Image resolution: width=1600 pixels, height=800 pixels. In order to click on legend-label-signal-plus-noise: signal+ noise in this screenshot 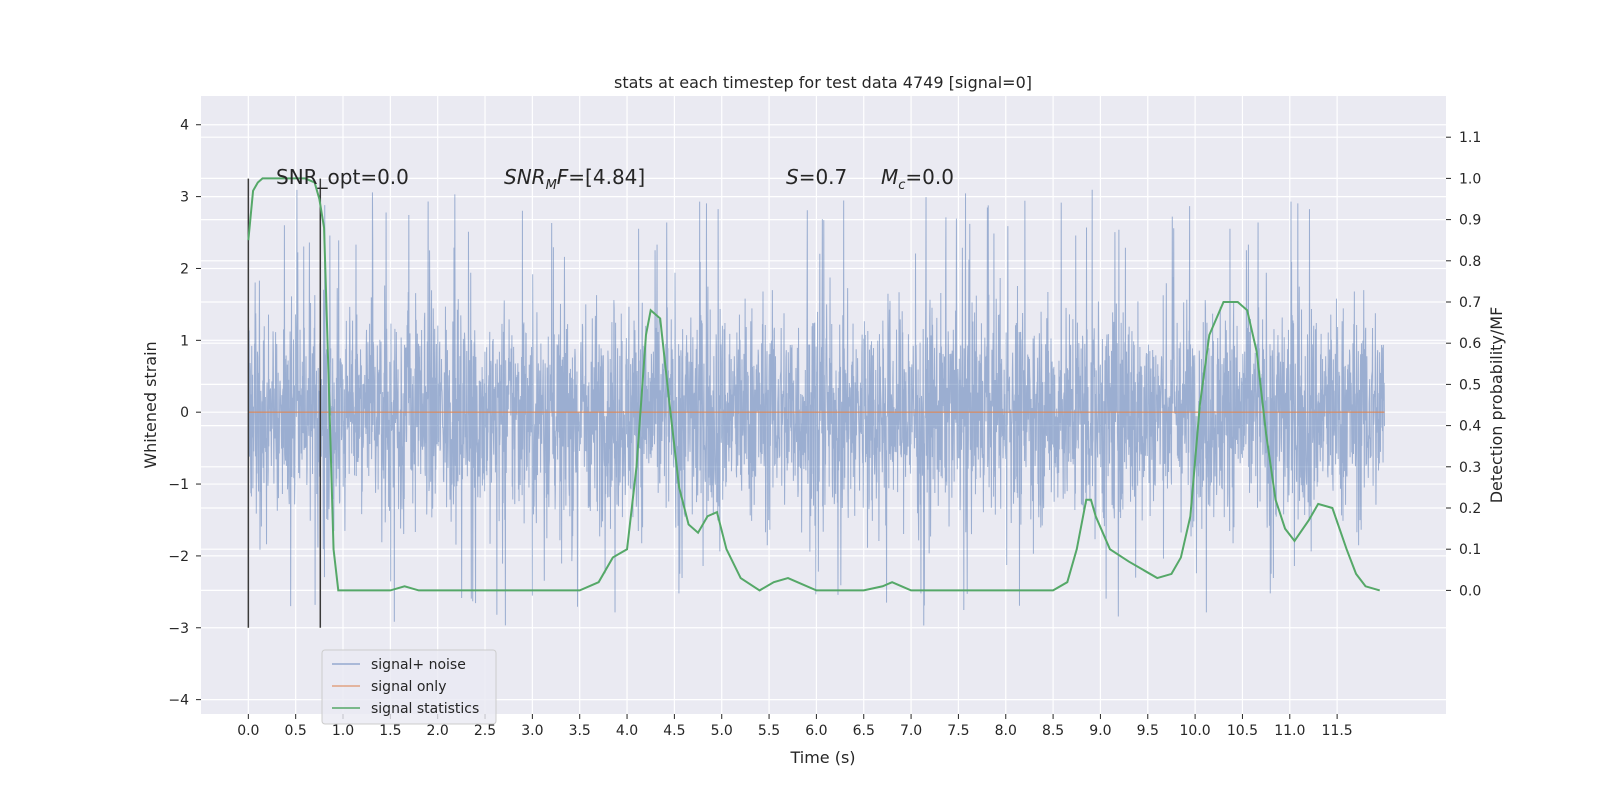, I will do `click(418, 665)`.